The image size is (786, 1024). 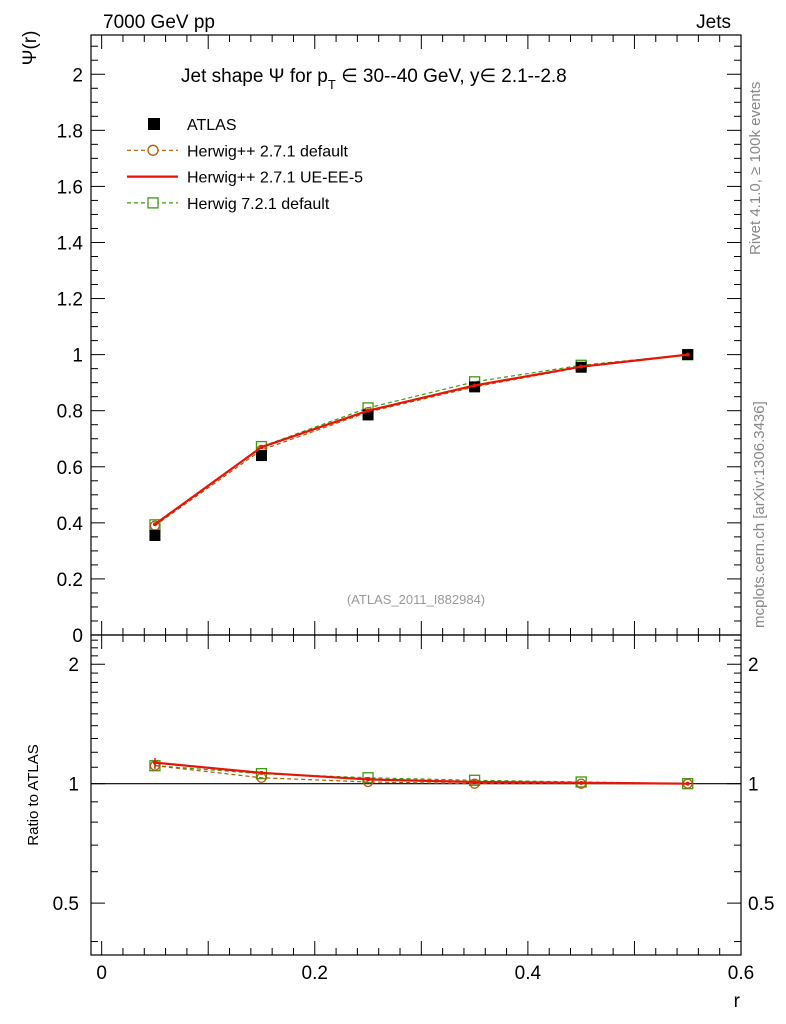 What do you see at coordinates (30, 48) in the screenshot?
I see `main-y-axis-label: Ψ(r)` at bounding box center [30, 48].